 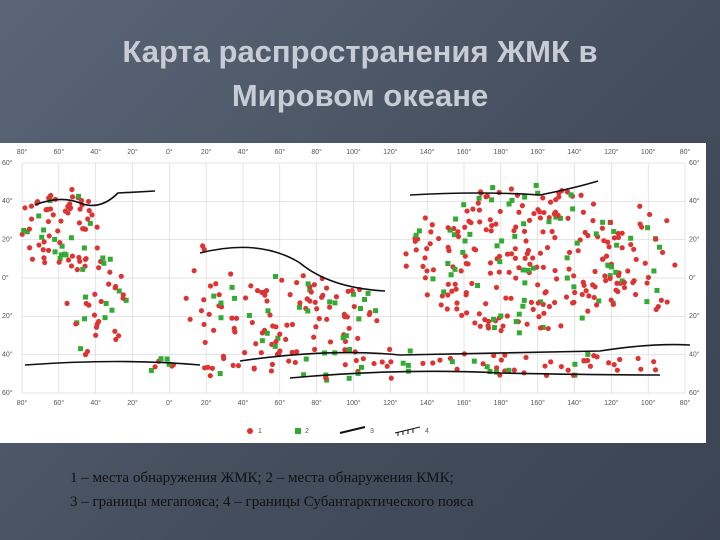 What do you see at coordinates (338, 431) in the screenshot?
I see `legend: 1 2 3 4` at bounding box center [338, 431].